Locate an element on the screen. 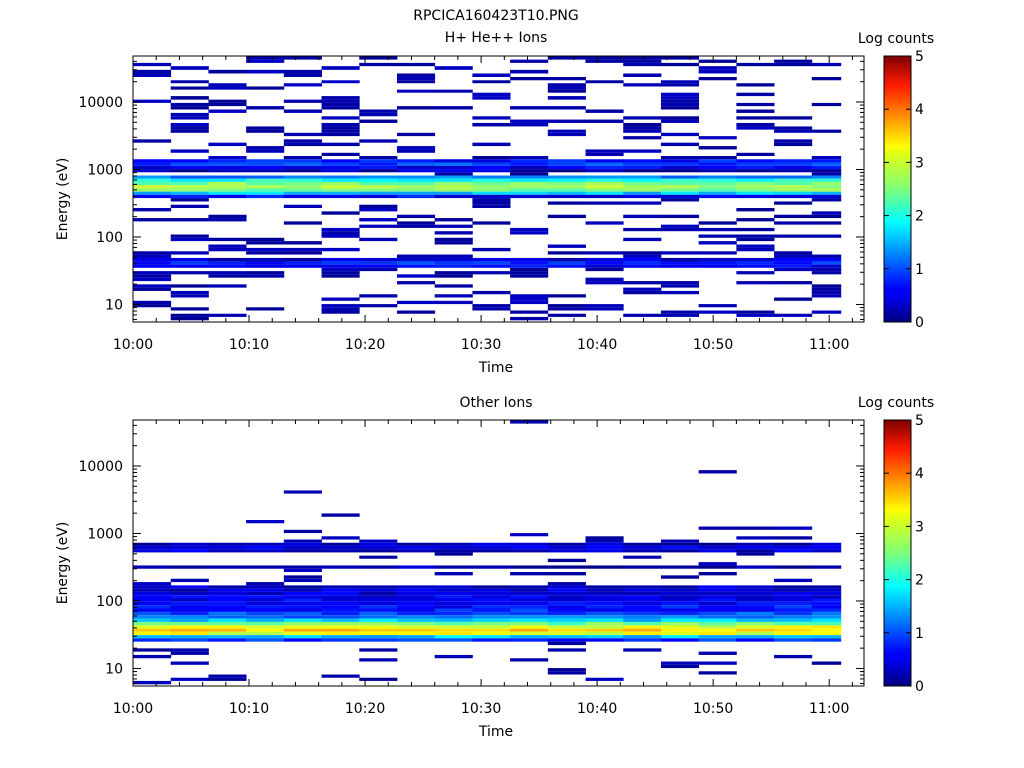 The height and width of the screenshot is (768, 1024). x-tick-label: 10:00 is located at coordinates (133, 345).